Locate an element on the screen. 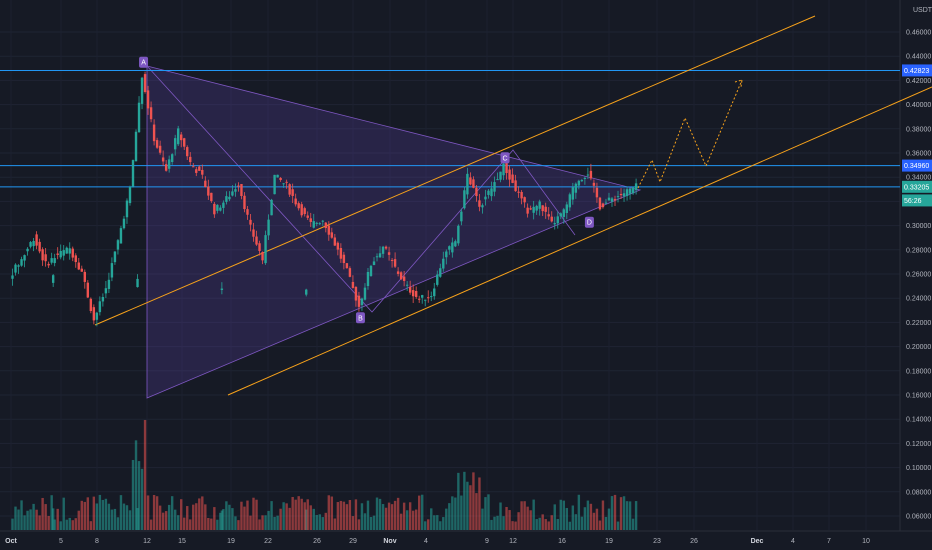  y-axis-tick-label: 0.26000 is located at coordinates (918, 275).